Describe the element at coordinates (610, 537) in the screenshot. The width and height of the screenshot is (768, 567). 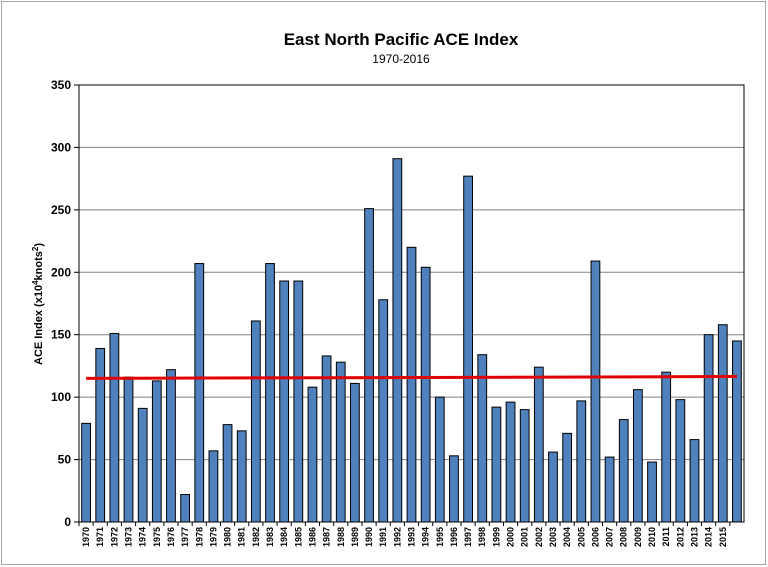
I see `x-tick-label: 2007` at that location.